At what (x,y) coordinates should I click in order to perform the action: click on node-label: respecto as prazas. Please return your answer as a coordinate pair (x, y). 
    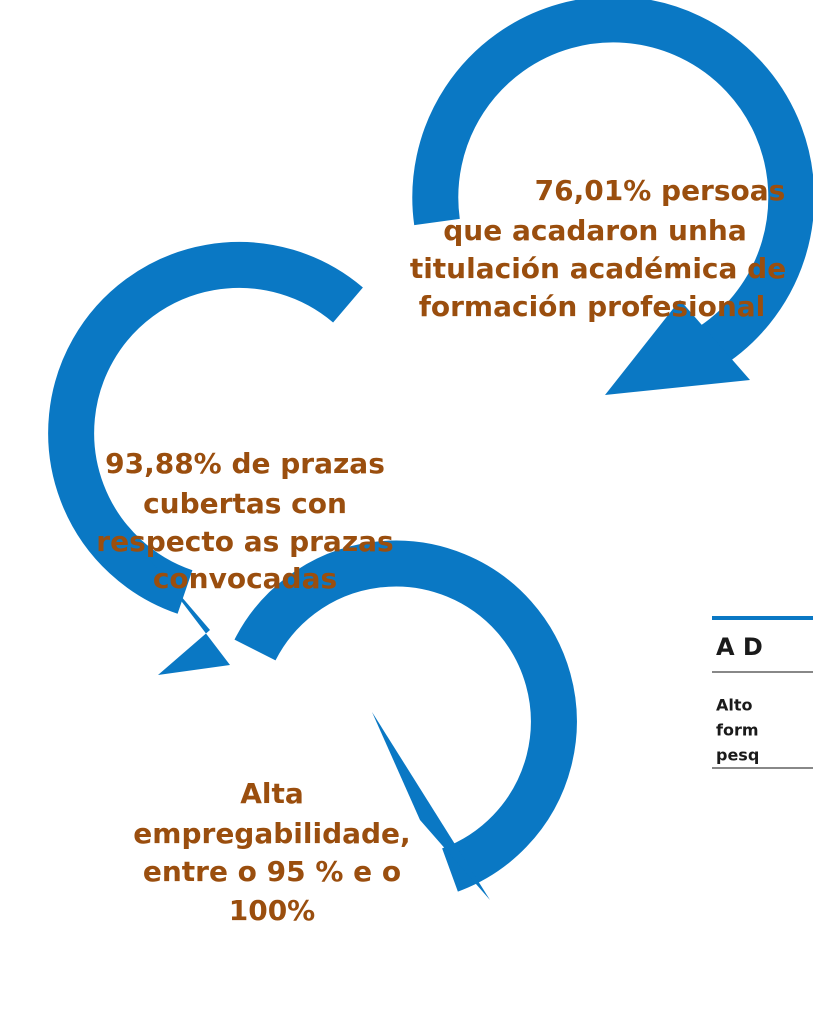
    Looking at the image, I should click on (244, 541).